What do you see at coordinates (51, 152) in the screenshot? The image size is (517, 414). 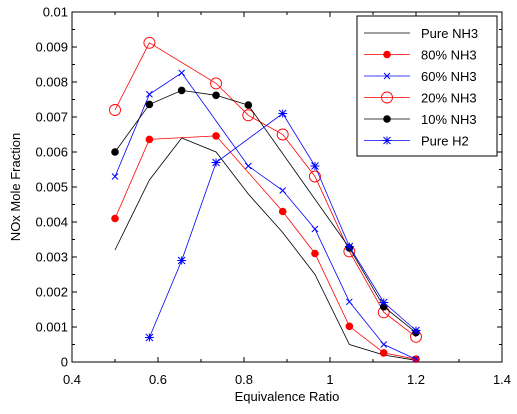 I see `y-tick-label: 0.006` at bounding box center [51, 152].